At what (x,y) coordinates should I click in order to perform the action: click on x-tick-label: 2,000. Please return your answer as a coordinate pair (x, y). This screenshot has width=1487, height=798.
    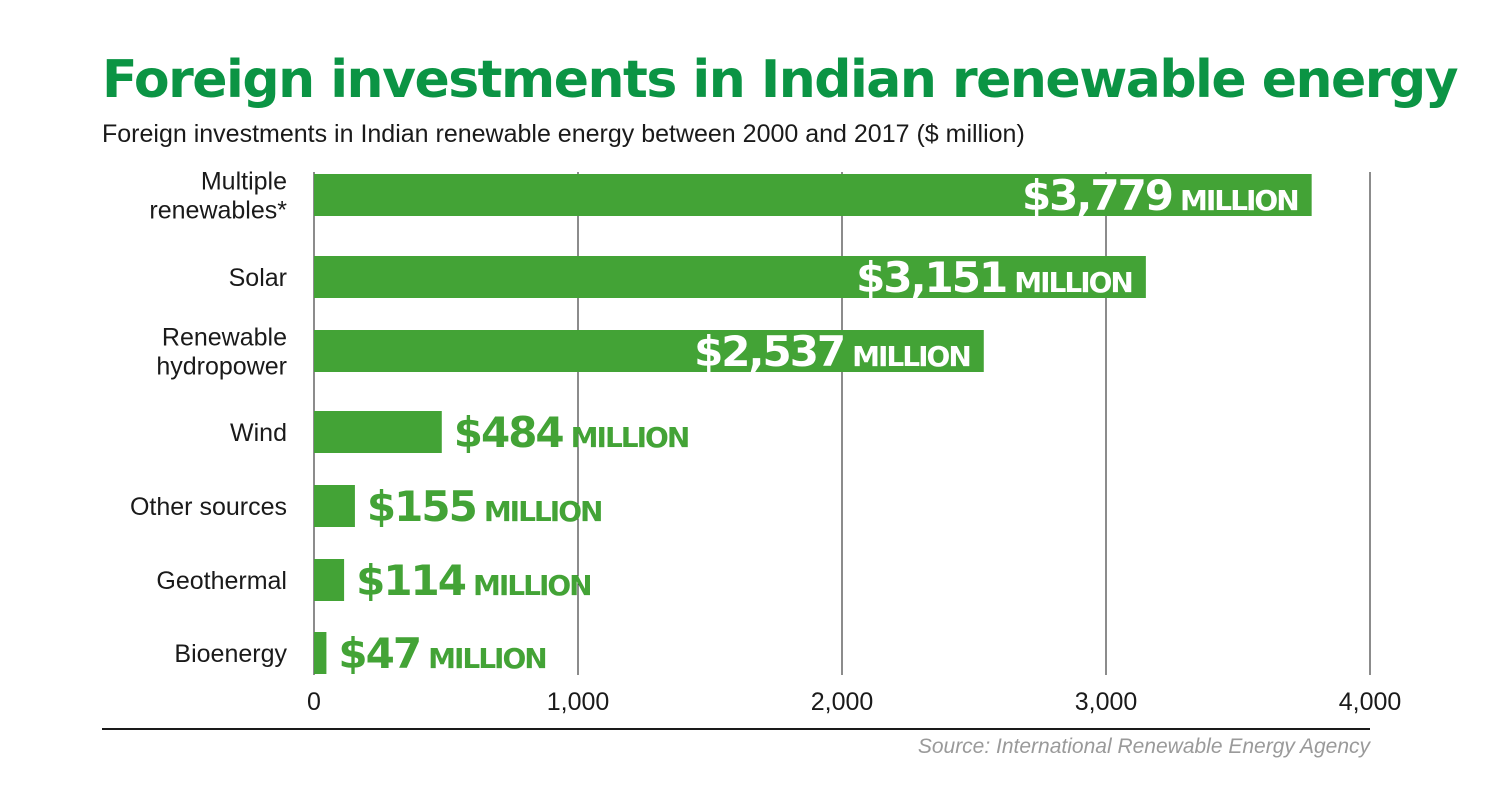
    Looking at the image, I should click on (842, 702).